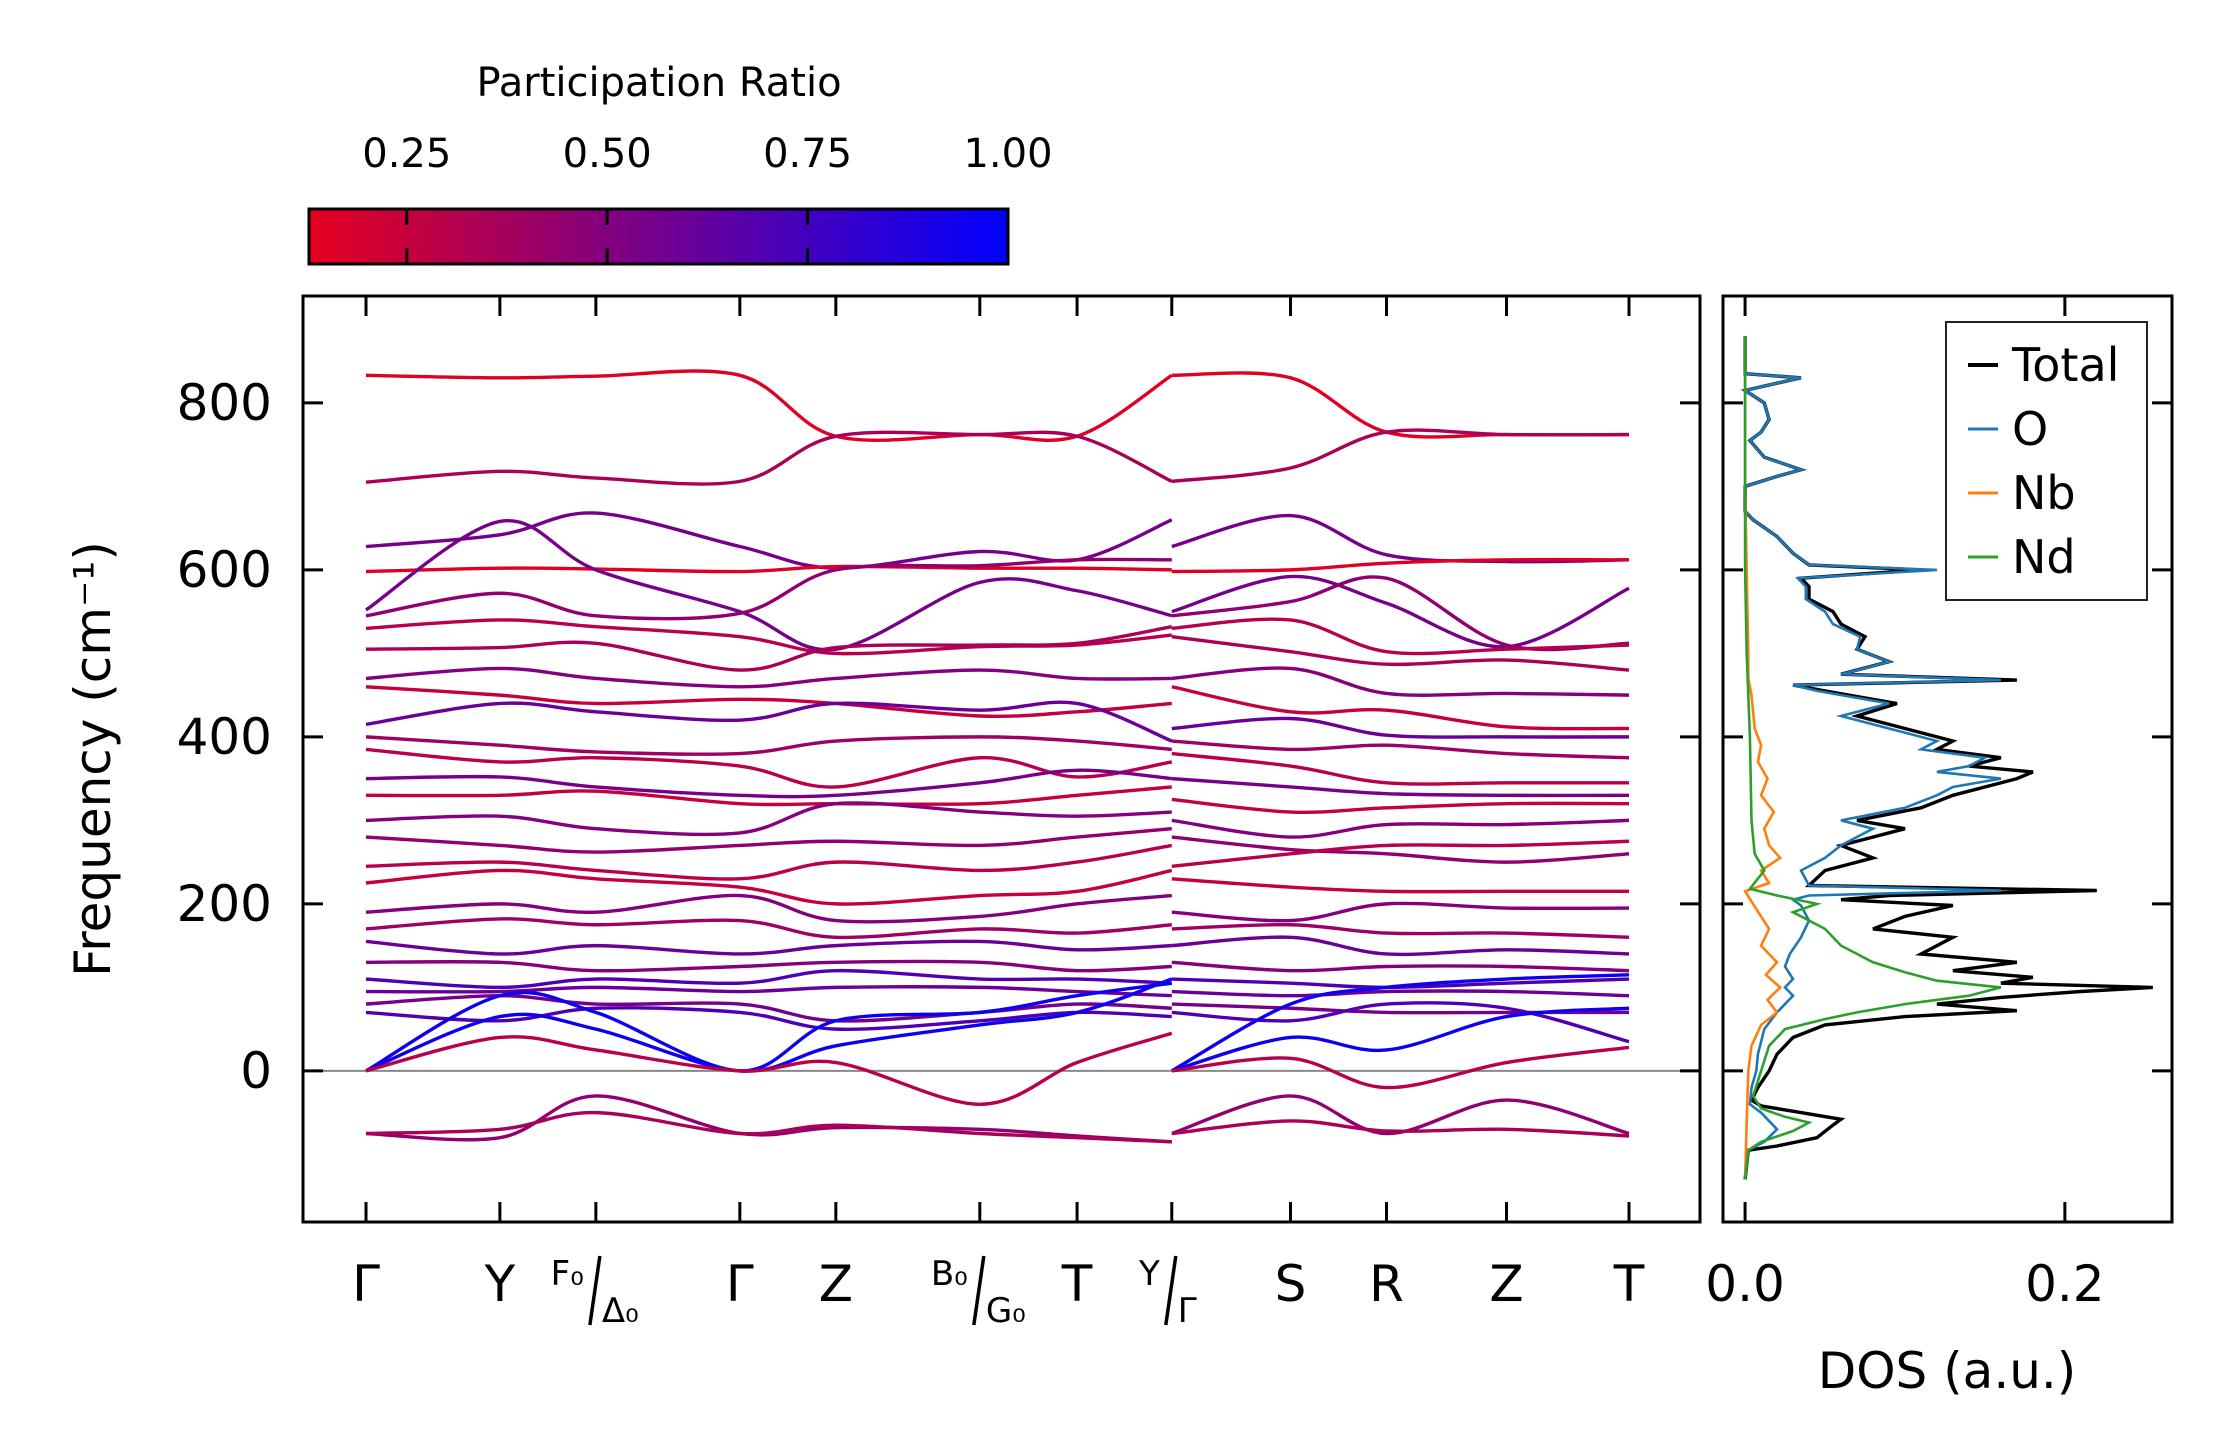 This screenshot has width=2222, height=1455. What do you see at coordinates (680, 163) in the screenshot?
I see `colorbar: Participation Ratio 0.25 0.50 0.75 1.00` at bounding box center [680, 163].